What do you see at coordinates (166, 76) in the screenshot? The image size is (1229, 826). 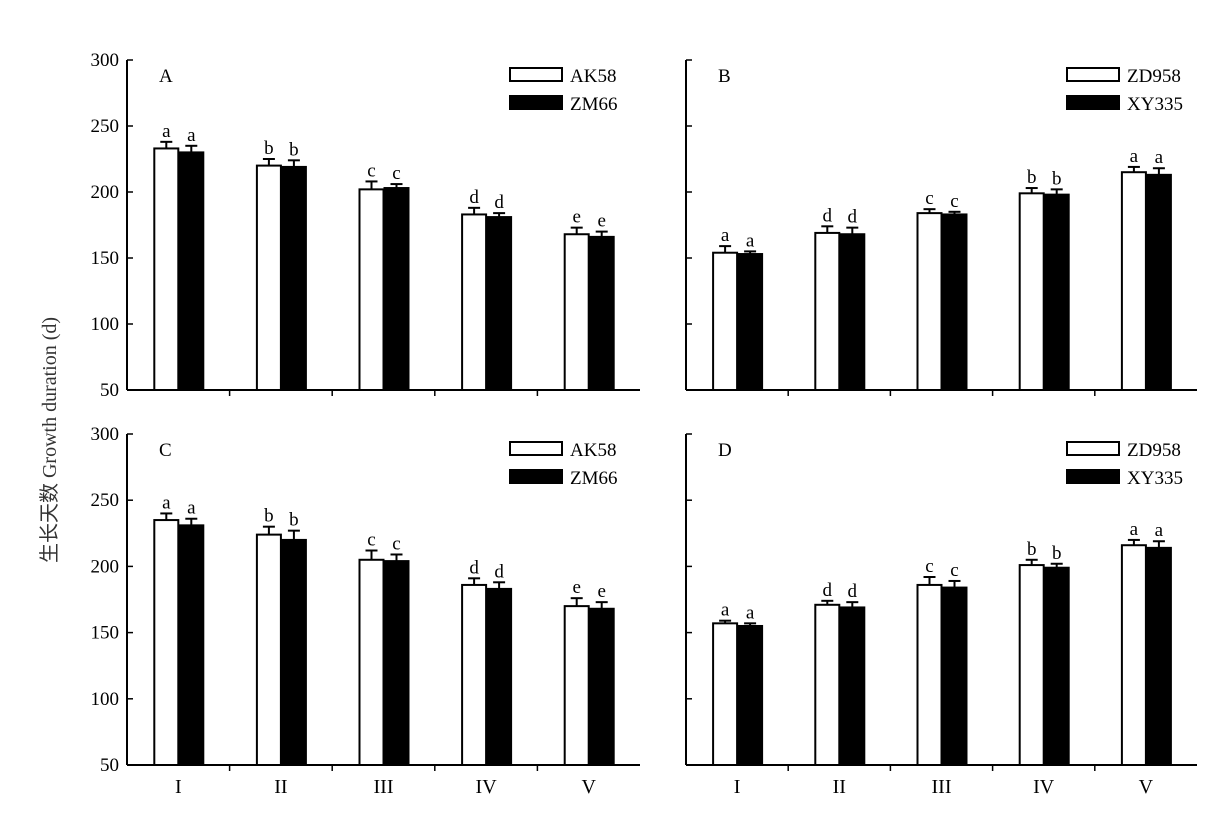 I see `panel-label: A` at bounding box center [166, 76].